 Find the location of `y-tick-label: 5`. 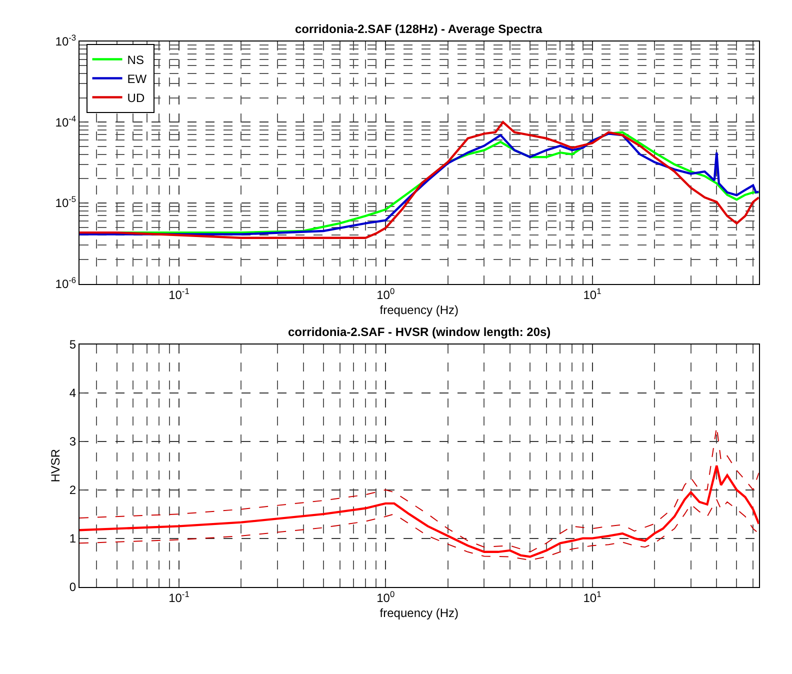

y-tick-label: 5 is located at coordinates (72, 345).